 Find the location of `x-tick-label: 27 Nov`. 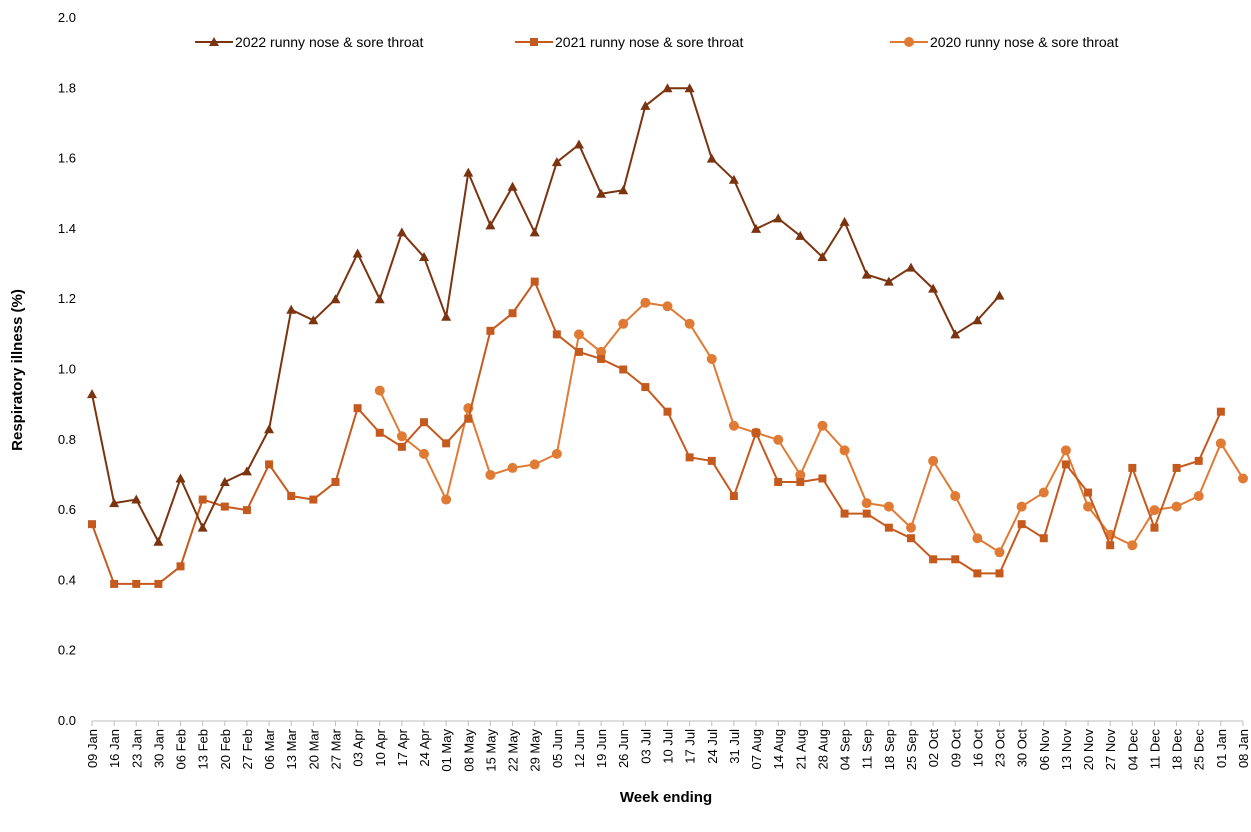

x-tick-label: 27 Nov is located at coordinates (1110, 750).